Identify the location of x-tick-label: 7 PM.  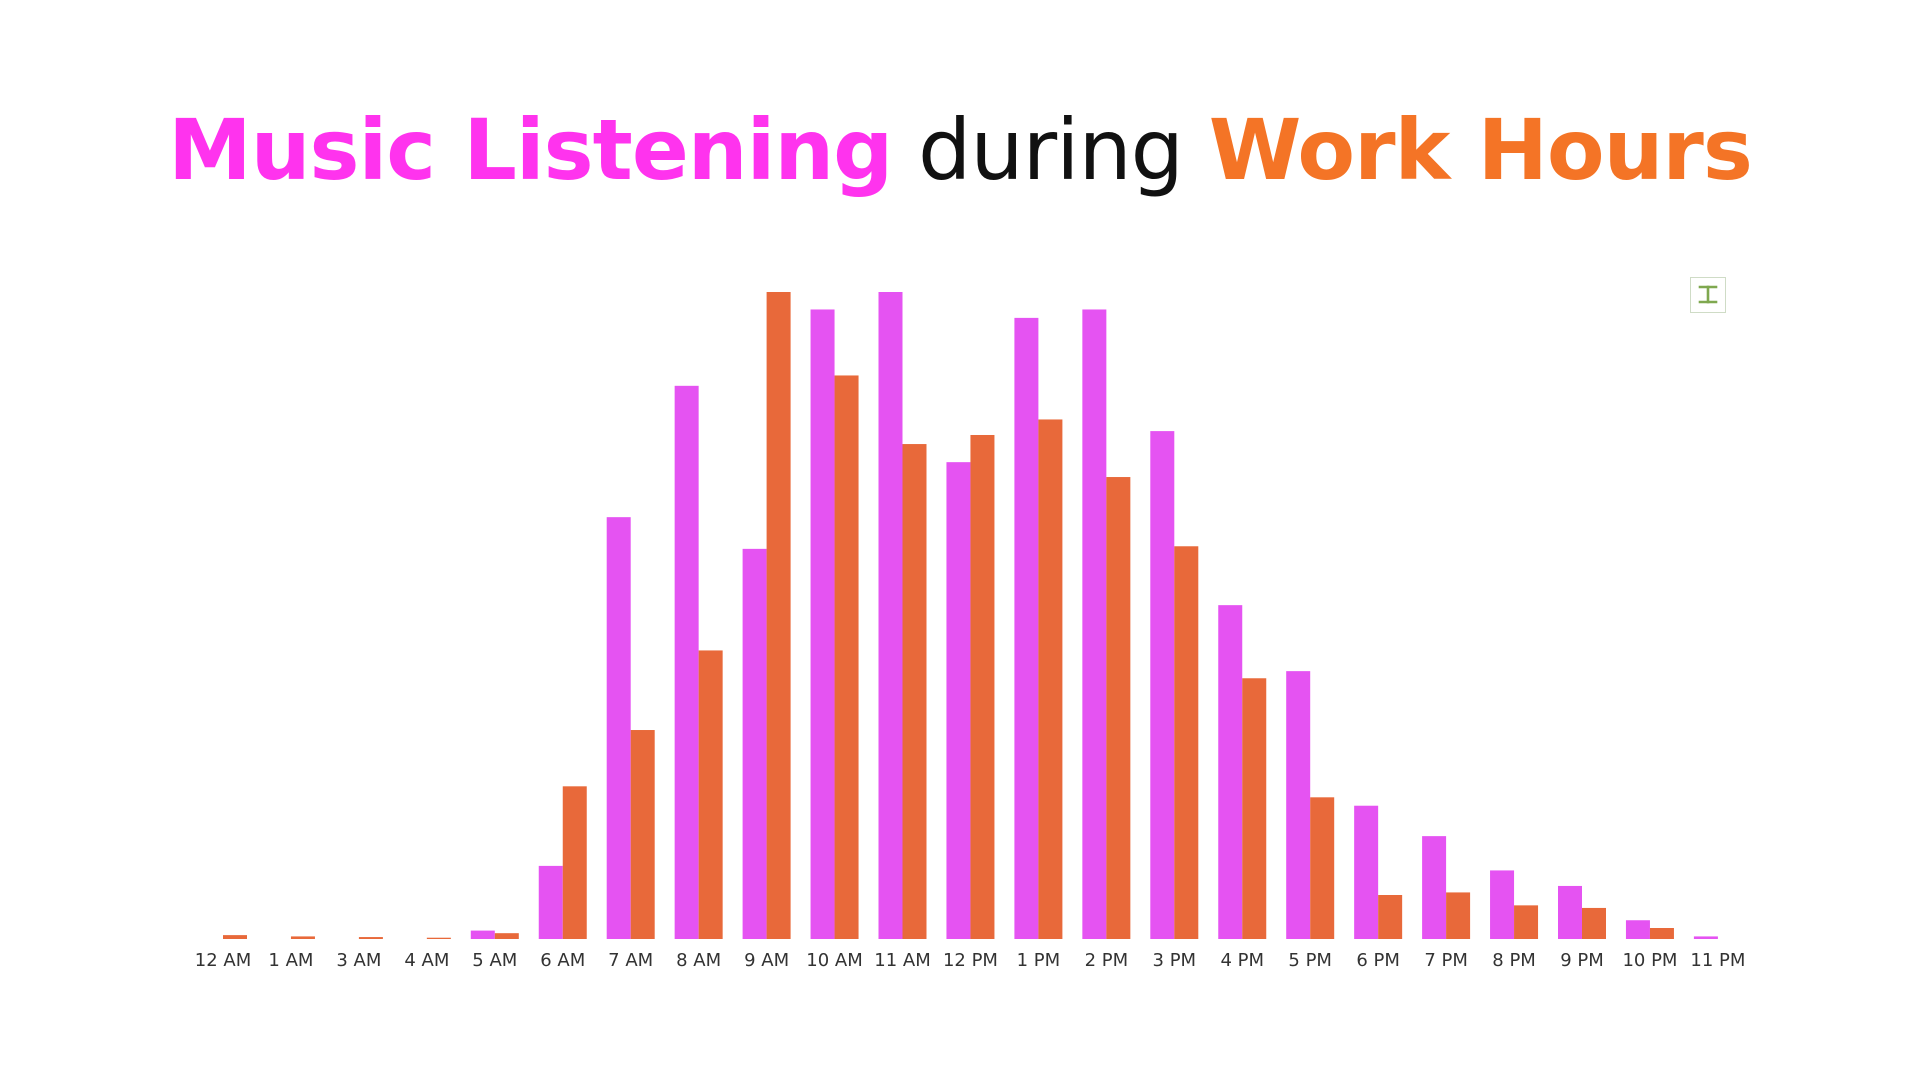
(1446, 960).